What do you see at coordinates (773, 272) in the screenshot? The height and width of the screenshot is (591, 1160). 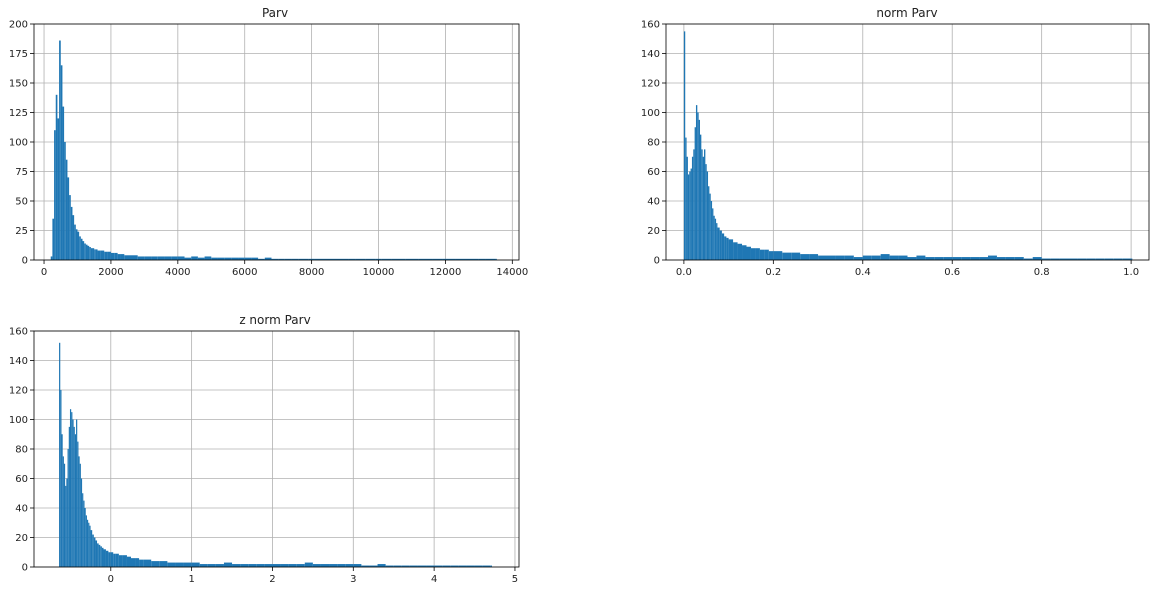 I see `x-tick-label: 0.2` at bounding box center [773, 272].